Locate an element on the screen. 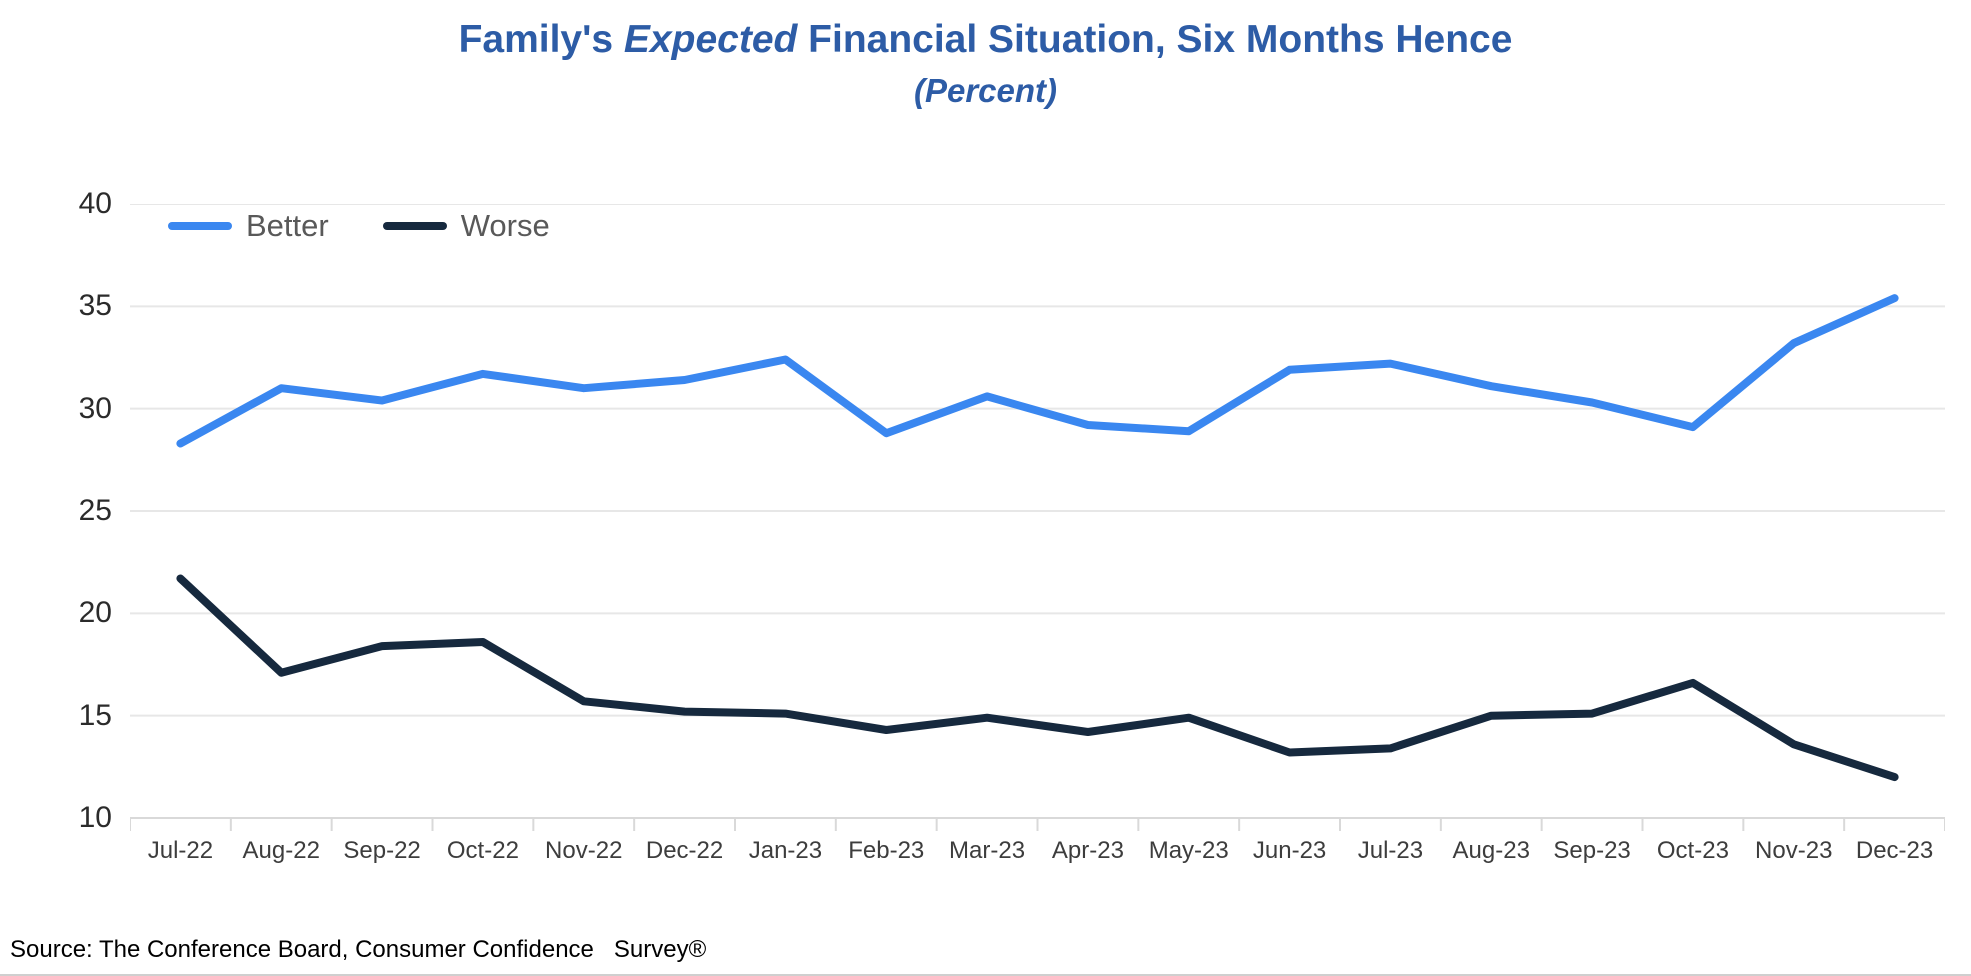 This screenshot has width=1971, height=976. y-axis-label: 20 is located at coordinates (95, 613).